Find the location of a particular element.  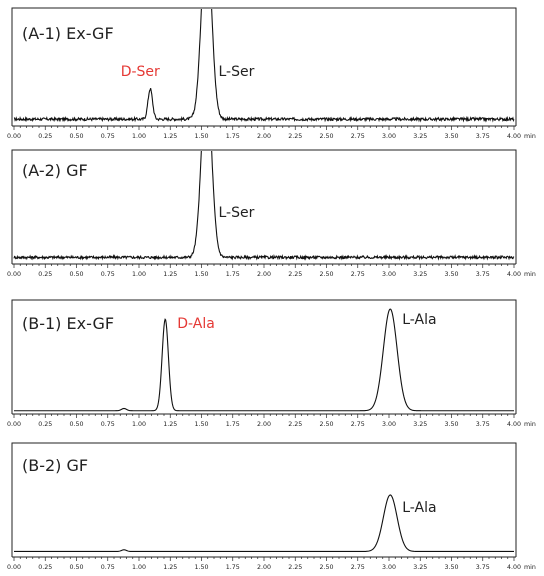

chromatogram-trace is located at coordinates (264, 523).